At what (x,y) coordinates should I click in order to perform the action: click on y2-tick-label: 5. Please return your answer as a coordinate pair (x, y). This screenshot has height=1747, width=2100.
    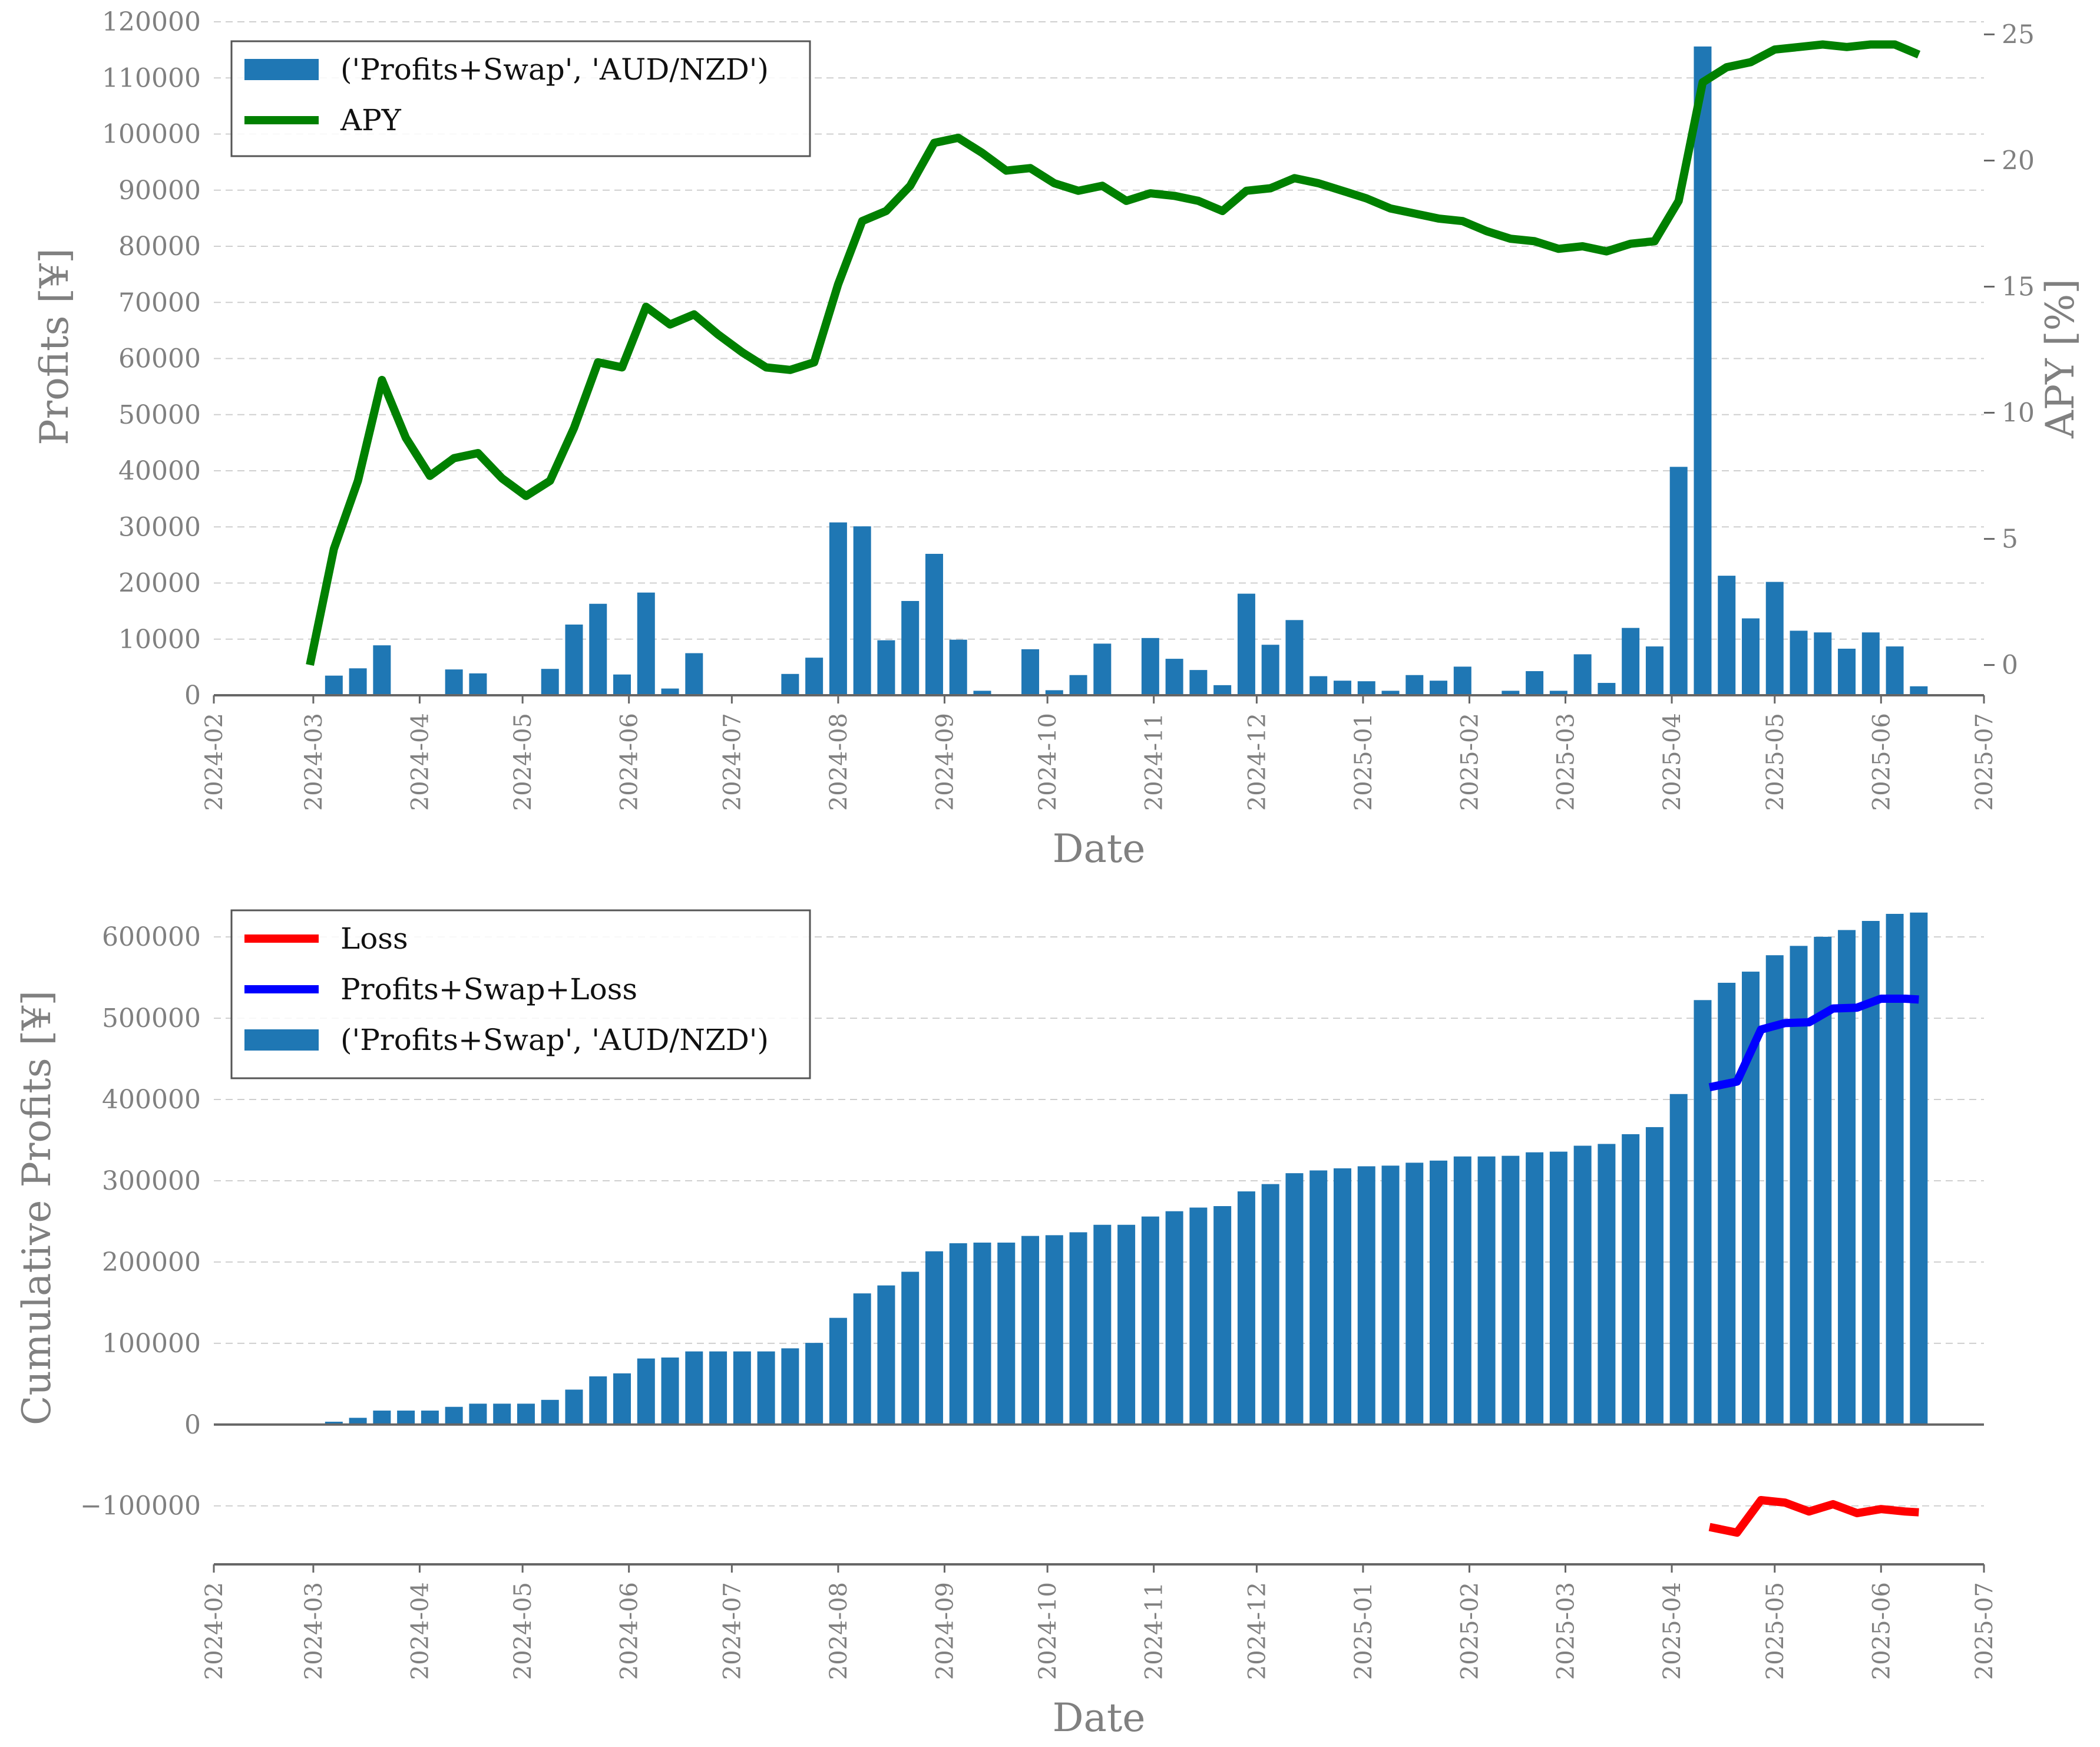
    Looking at the image, I should click on (2010, 539).